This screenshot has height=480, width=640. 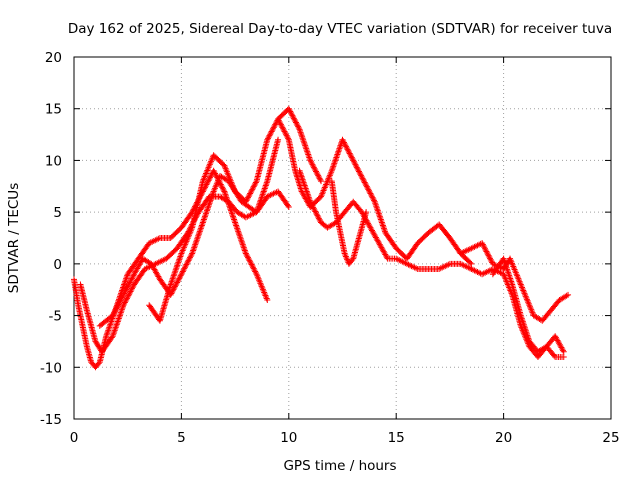 I want to click on x-tick-label: 15, so click(x=396, y=438).